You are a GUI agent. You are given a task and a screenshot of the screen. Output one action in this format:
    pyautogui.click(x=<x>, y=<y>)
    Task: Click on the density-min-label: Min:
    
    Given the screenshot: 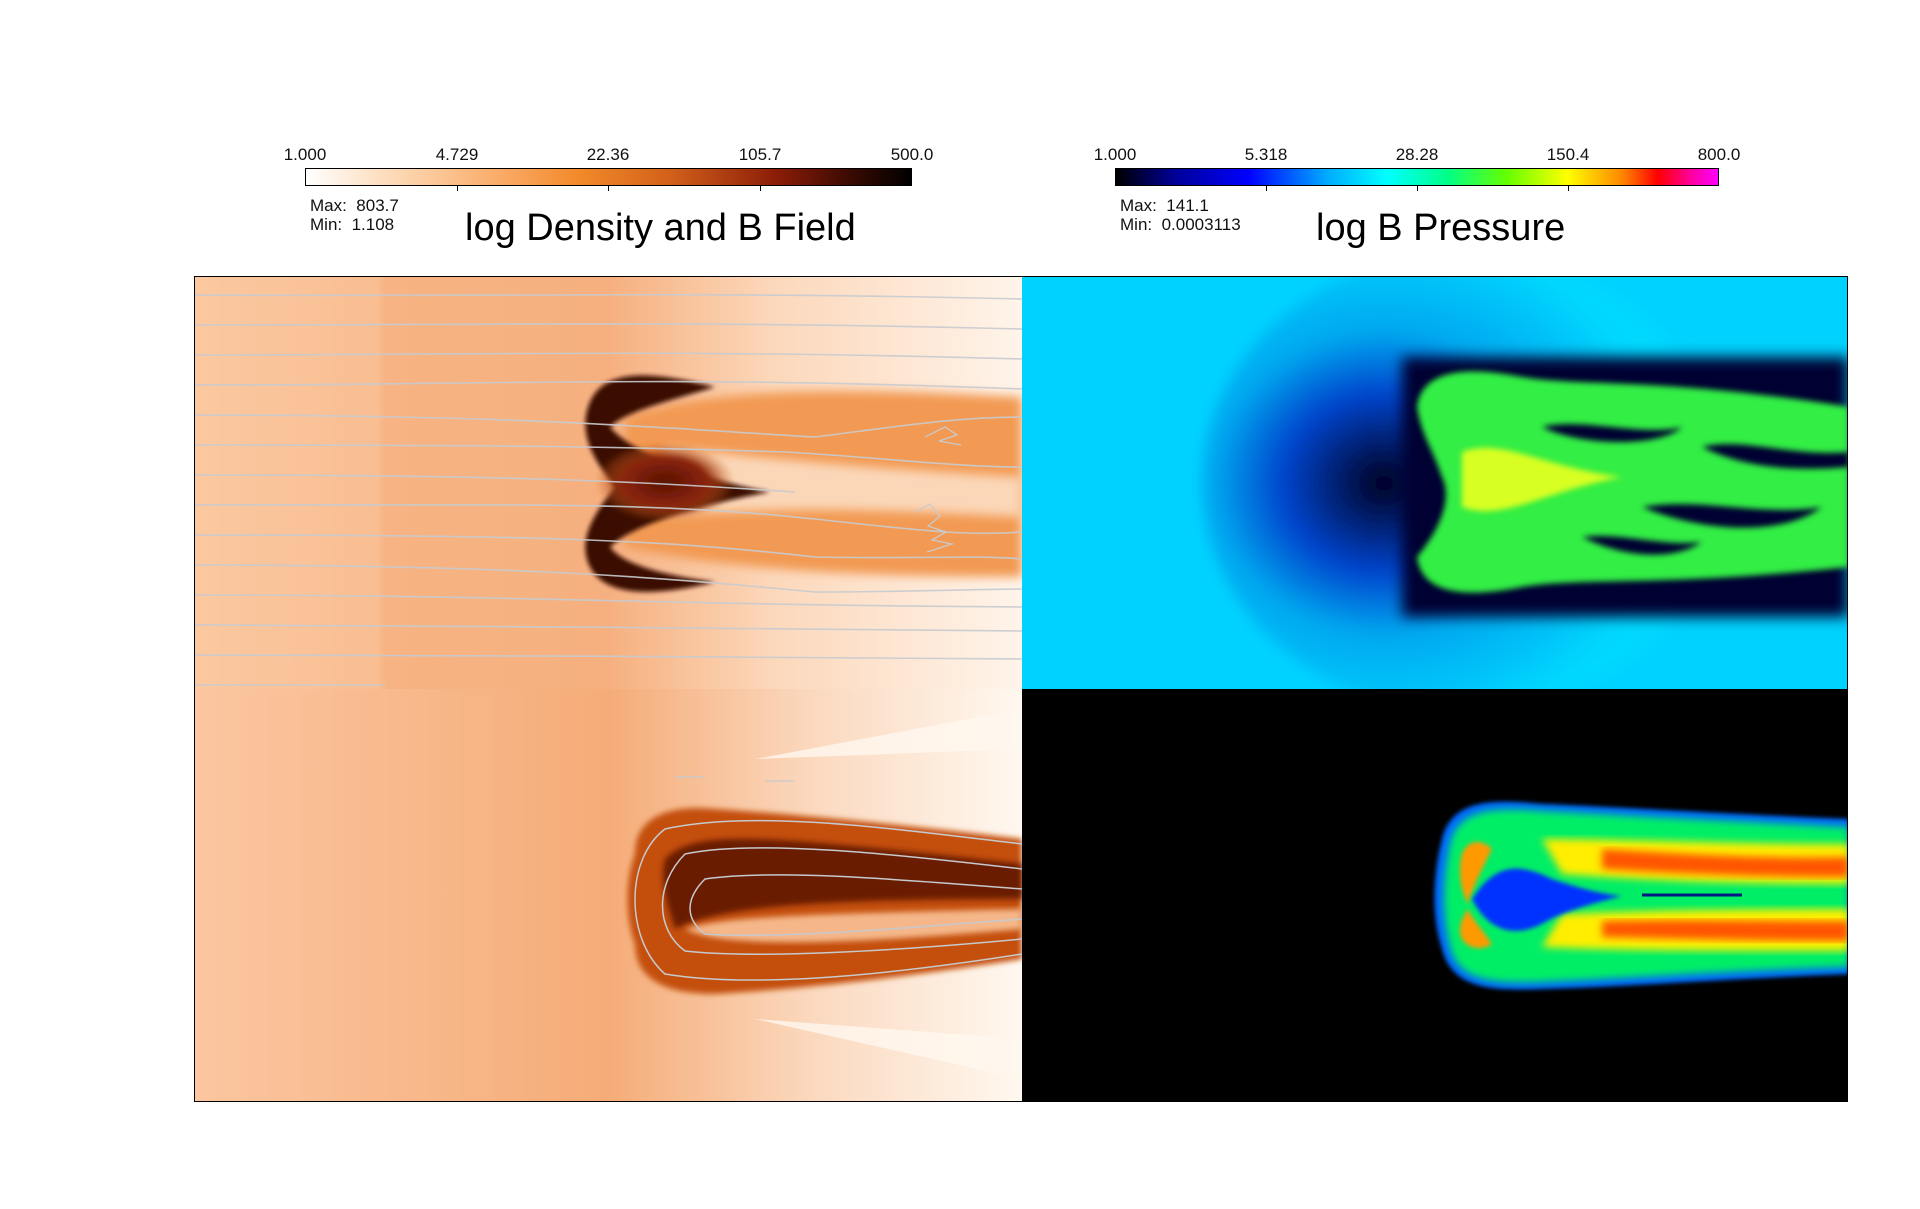 What is the action you would take?
    pyautogui.click(x=326, y=224)
    